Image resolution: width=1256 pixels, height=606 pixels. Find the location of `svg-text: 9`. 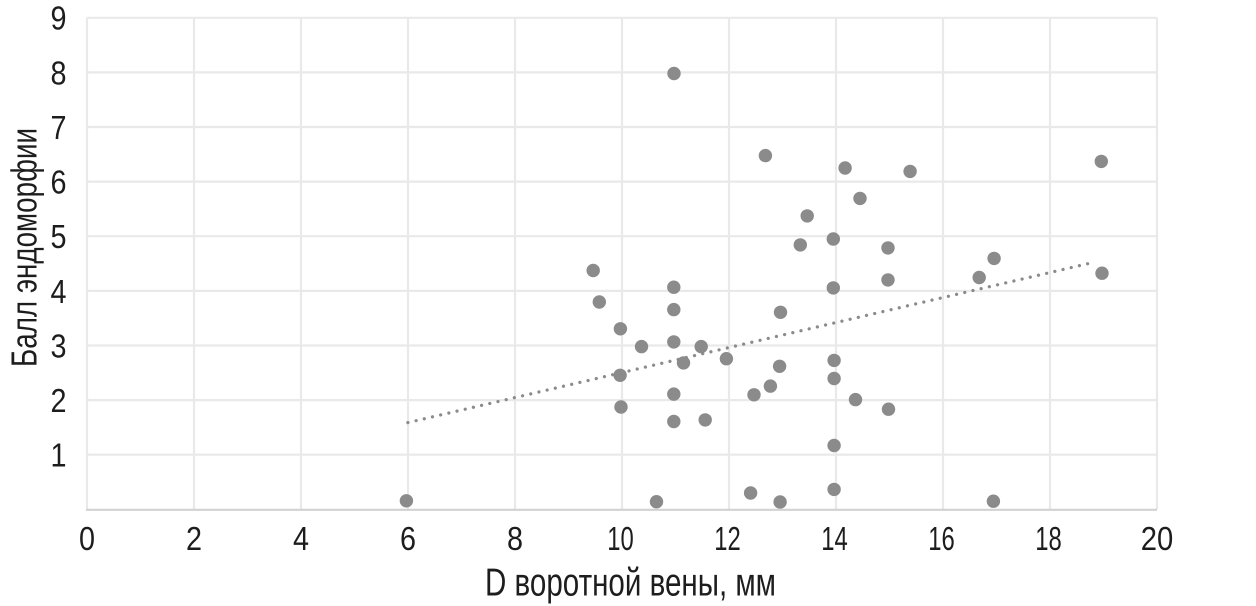

svg-text: 9 is located at coordinates (59, 18).